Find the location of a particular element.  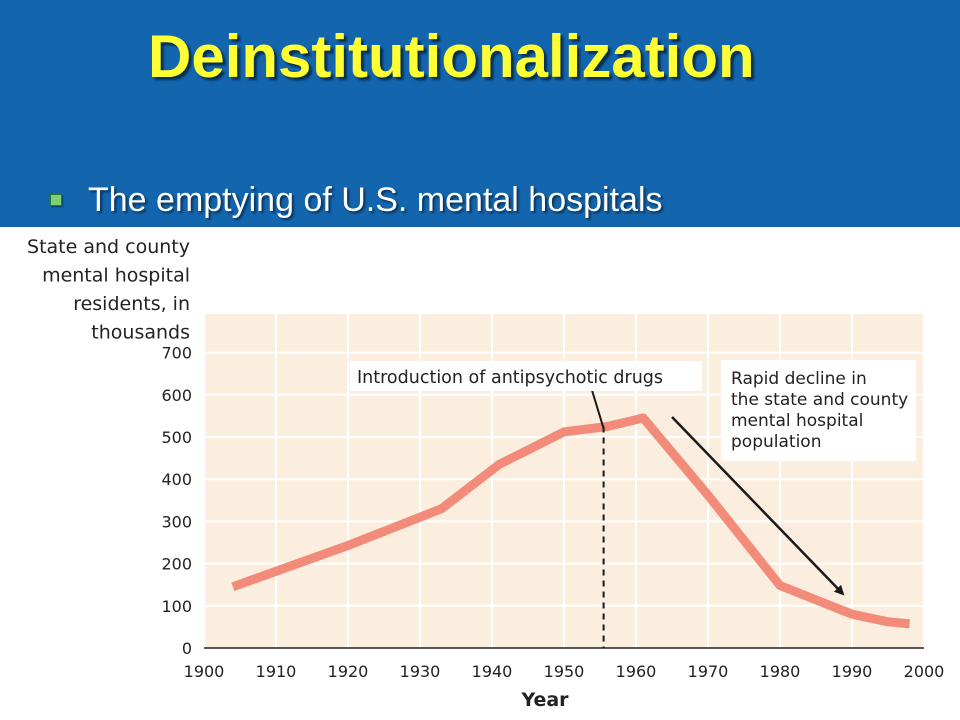

y-tick-label: 700 is located at coordinates (176, 353).